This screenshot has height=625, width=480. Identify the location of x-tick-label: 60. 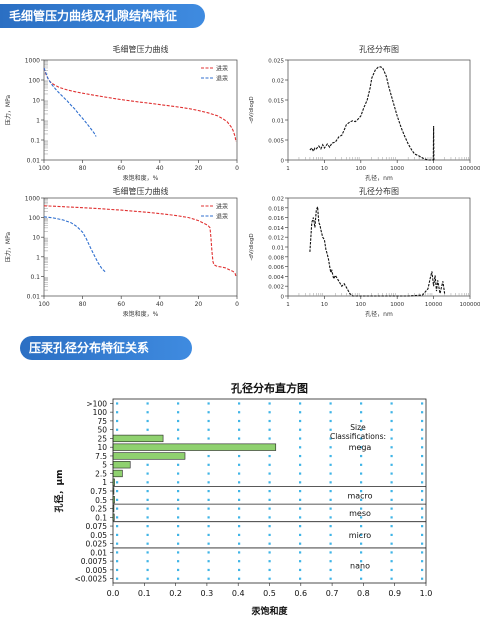
(121, 168).